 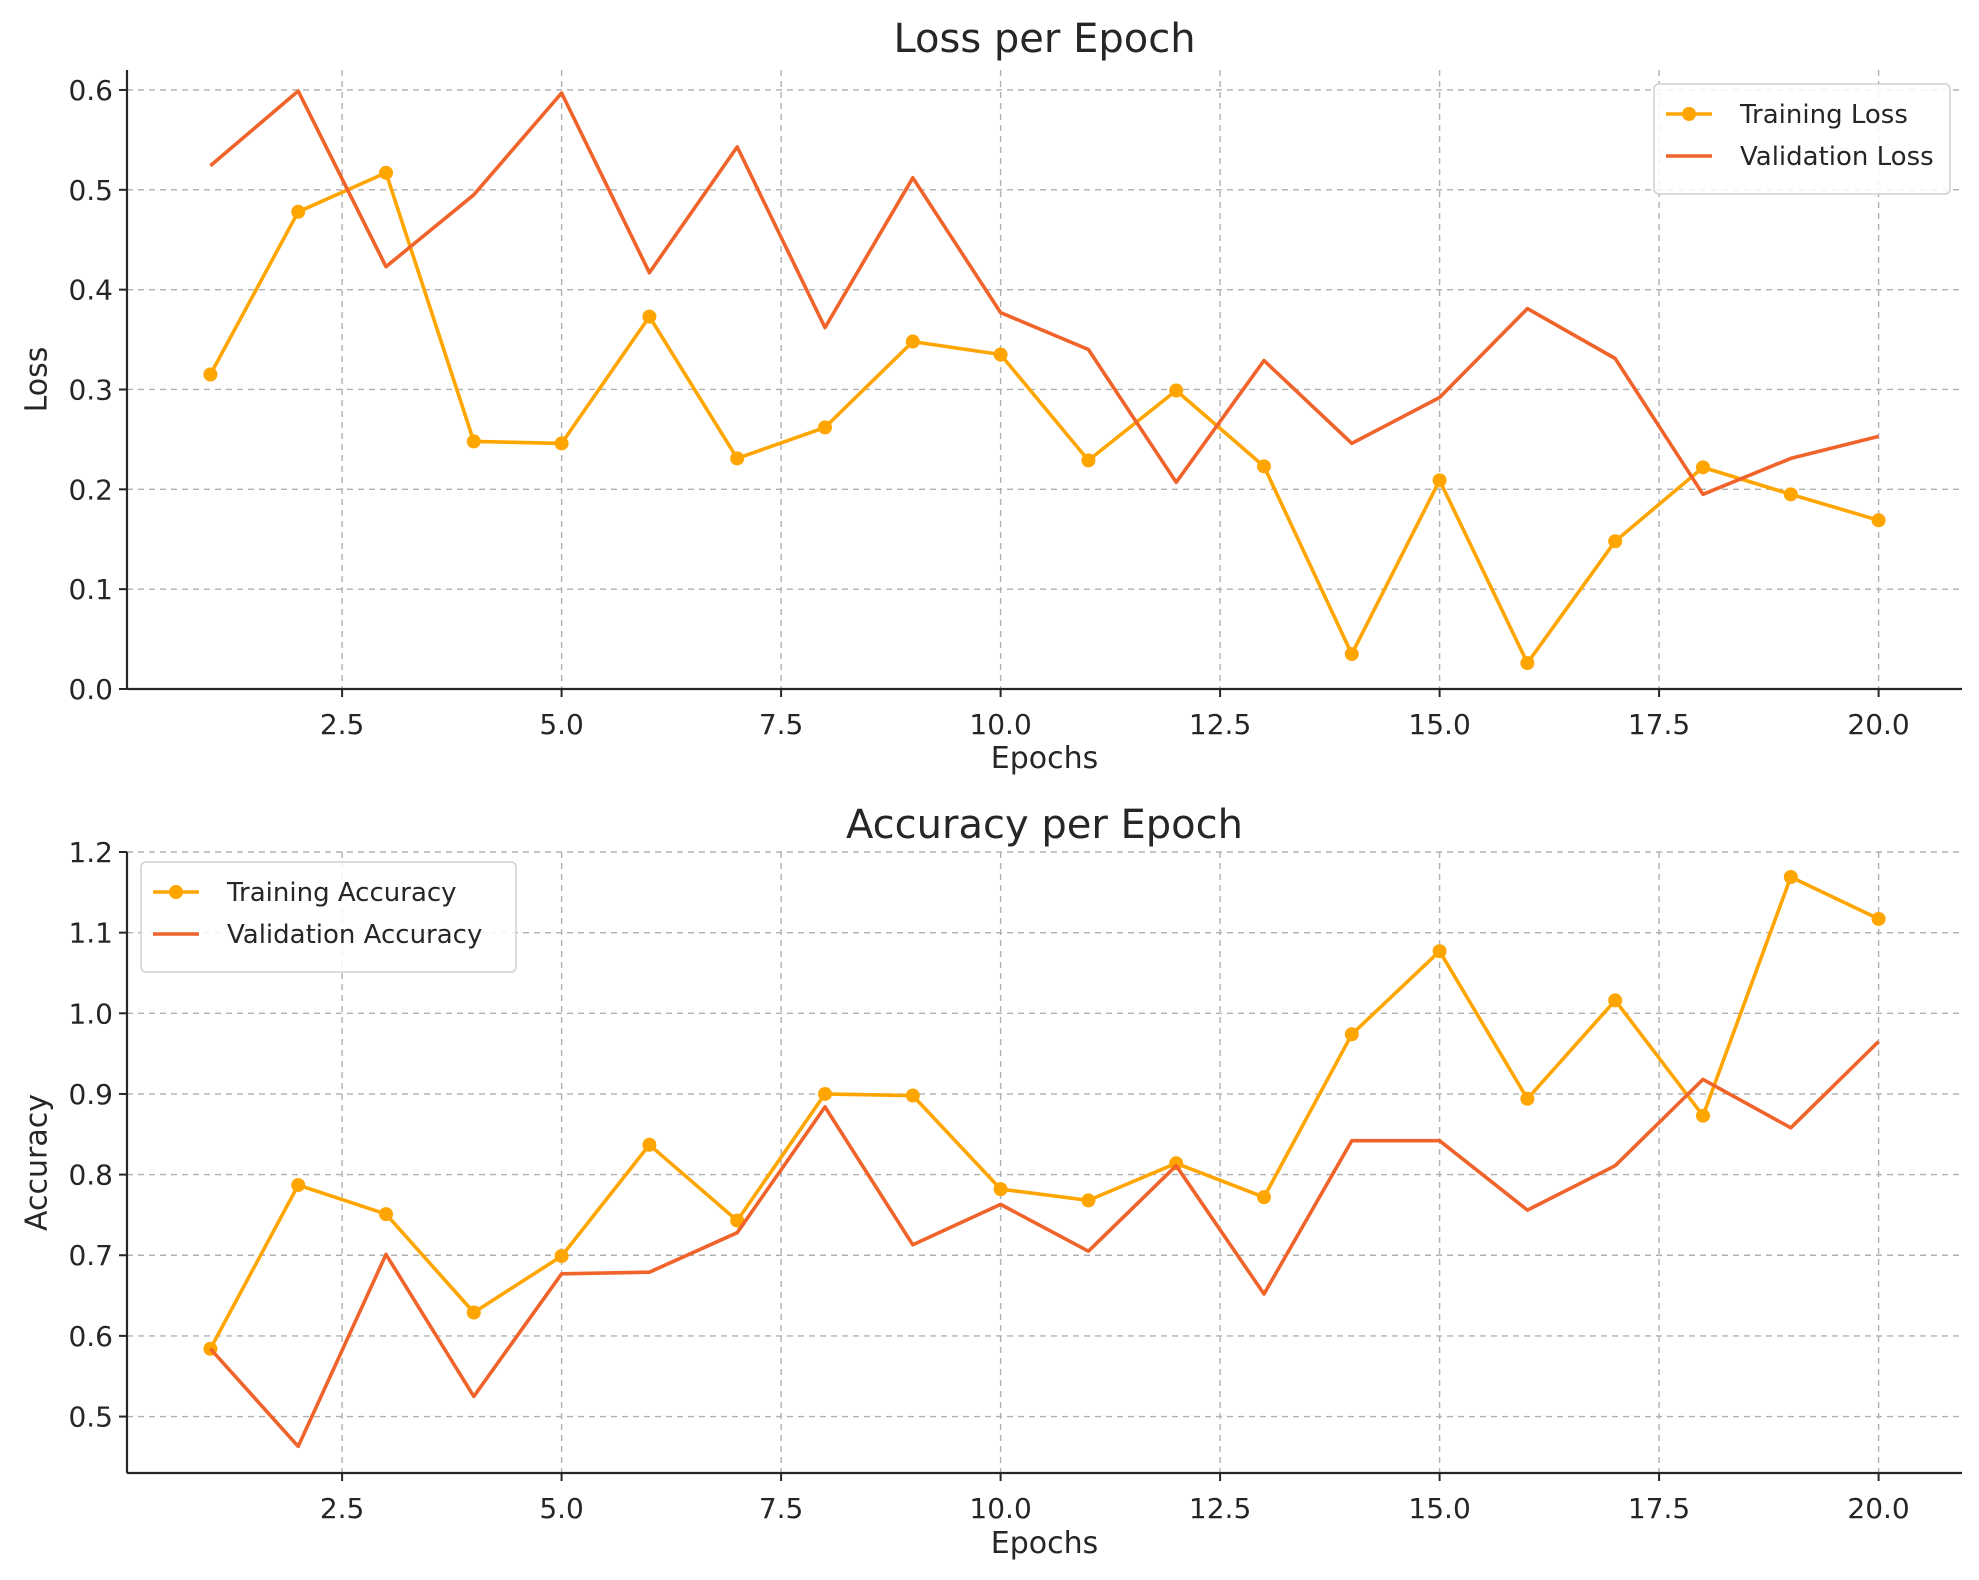 I want to click on legend-label: Validation Loss, so click(x=1837, y=157).